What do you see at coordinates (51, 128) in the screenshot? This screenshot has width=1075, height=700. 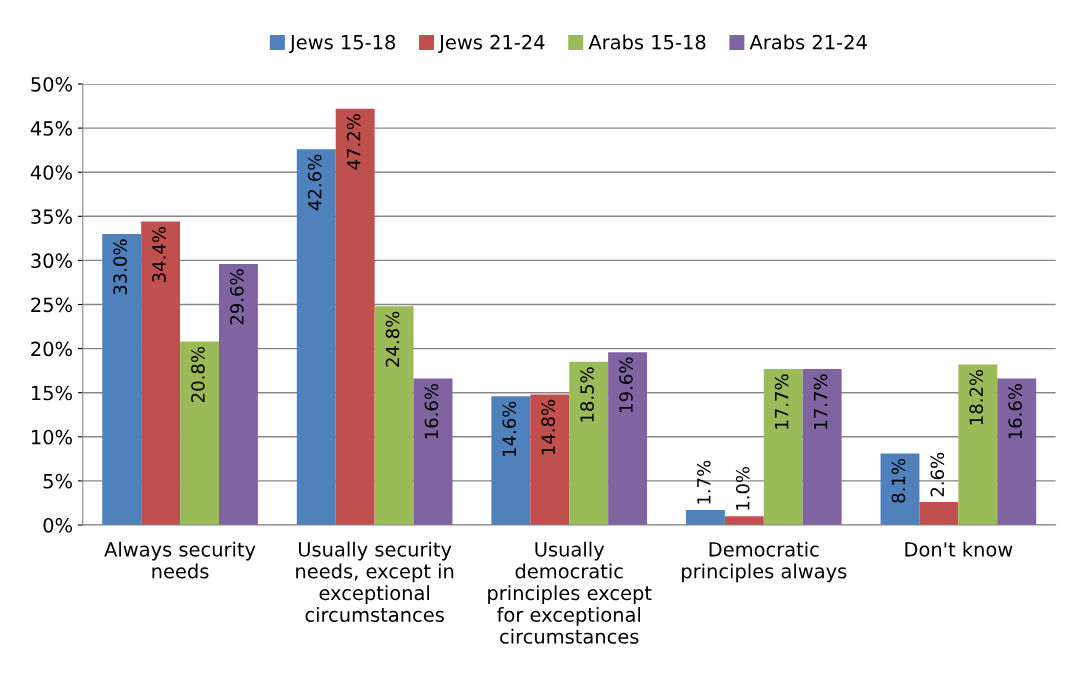 I see `y-tick-label: 45%` at bounding box center [51, 128].